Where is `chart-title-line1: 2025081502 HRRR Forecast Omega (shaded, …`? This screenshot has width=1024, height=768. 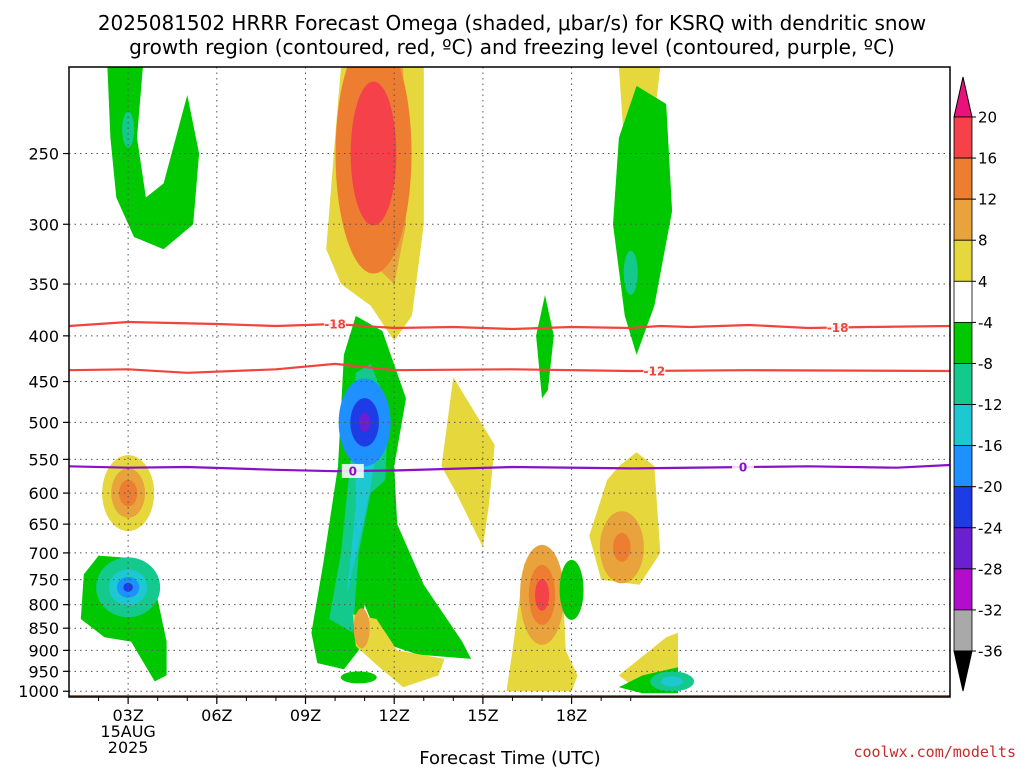 chart-title-line1: 2025081502 HRRR Forecast Omega (shaded, … is located at coordinates (512, 23).